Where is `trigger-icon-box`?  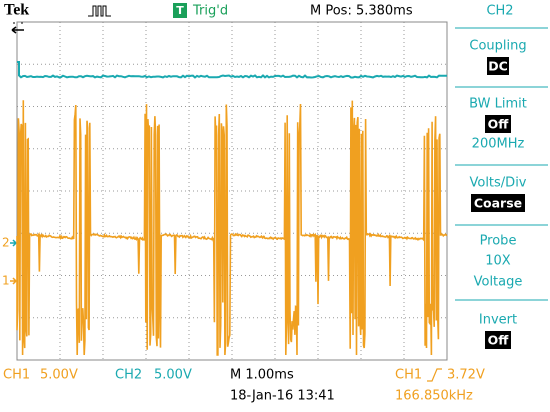 trigger-icon-box is located at coordinates (180, 10).